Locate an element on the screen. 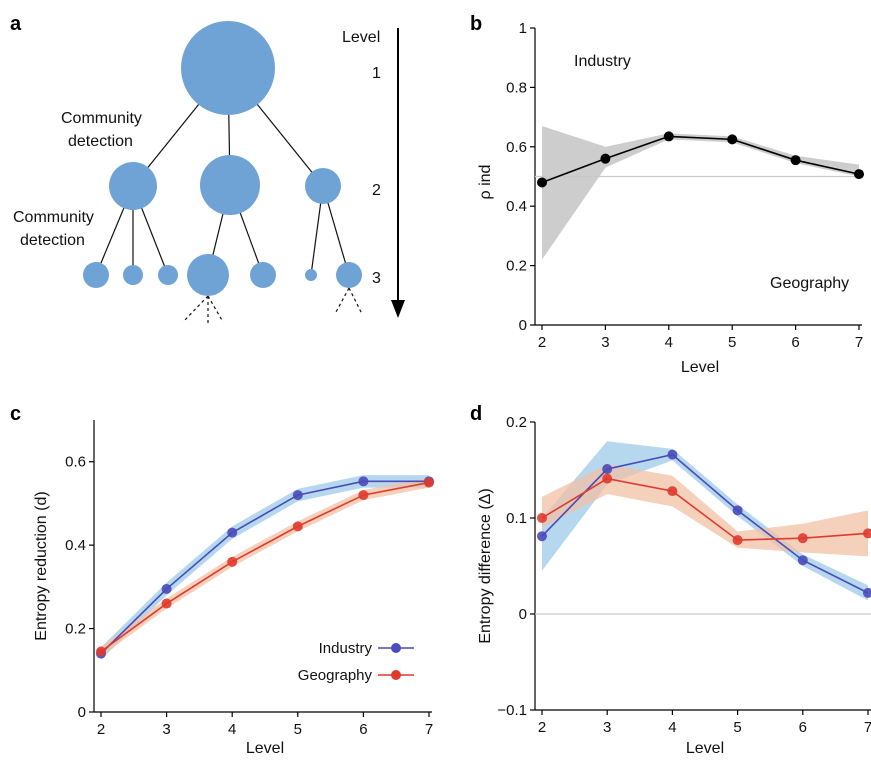 The height and width of the screenshot is (762, 871). level-title: Level is located at coordinates (361, 37).